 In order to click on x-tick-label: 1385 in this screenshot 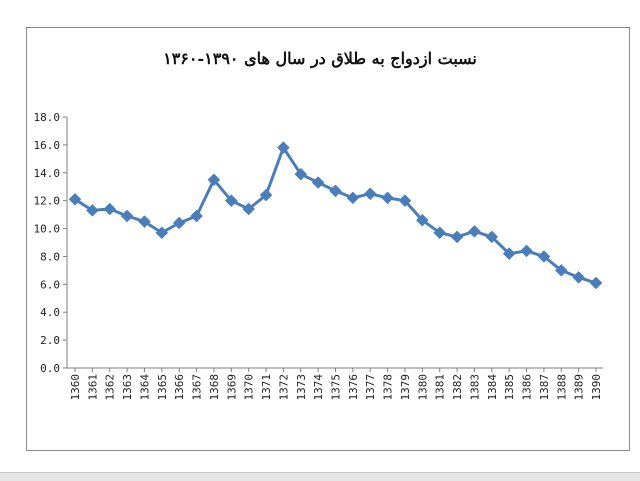, I will do `click(509, 387)`.